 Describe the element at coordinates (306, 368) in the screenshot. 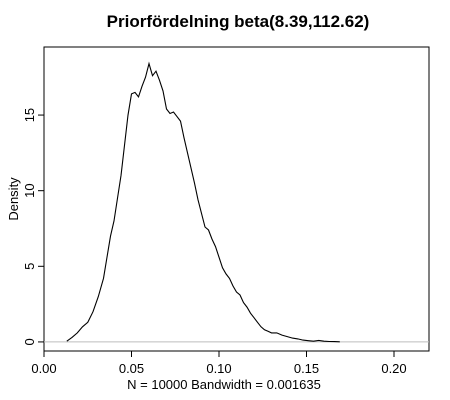

I see `x-tick-label: 0.15` at that location.